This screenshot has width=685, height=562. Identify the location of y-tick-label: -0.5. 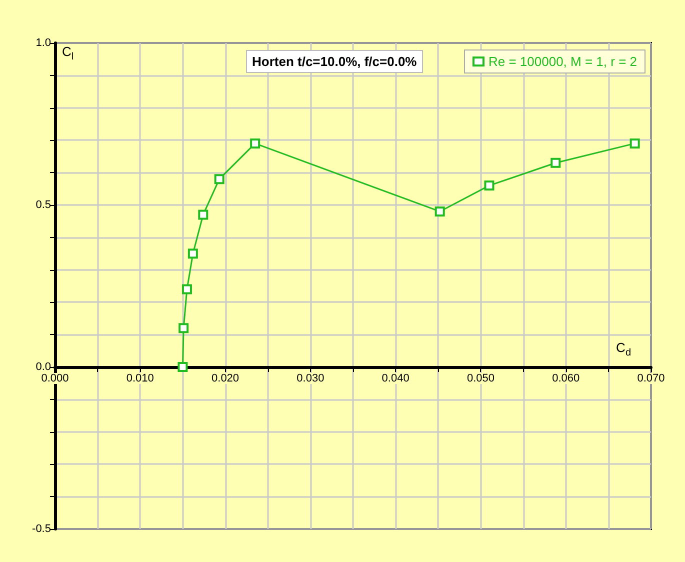
(41, 529).